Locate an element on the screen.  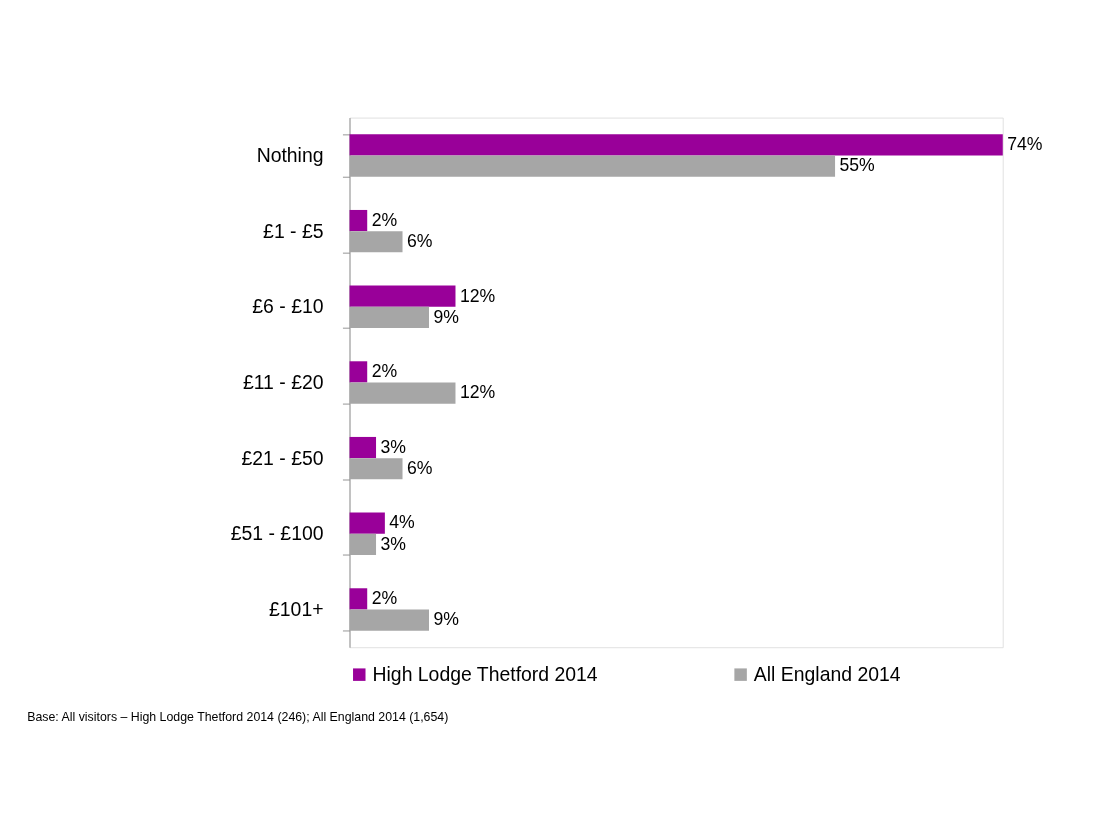
data-label: 4% is located at coordinates (402, 522).